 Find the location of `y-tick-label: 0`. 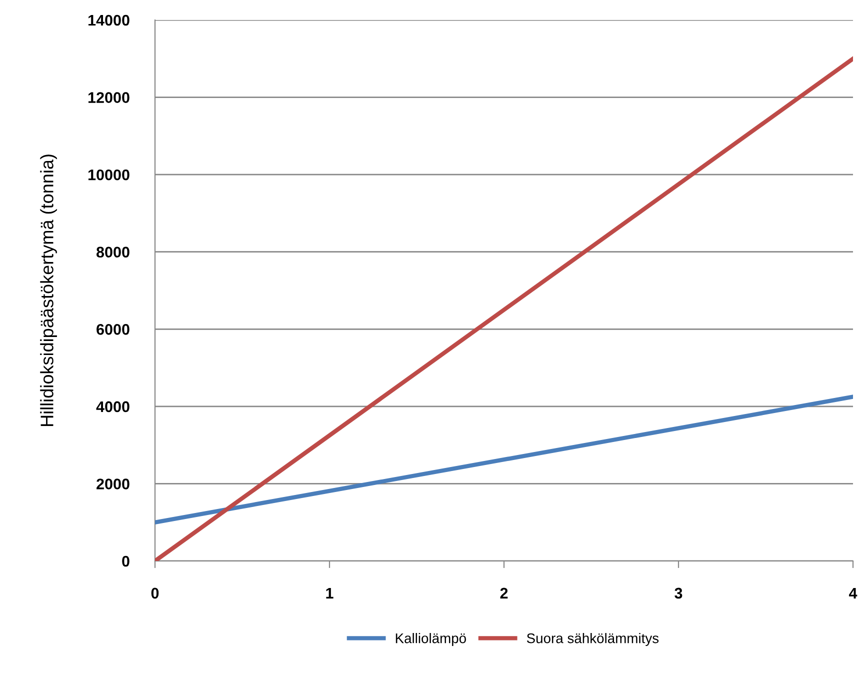

y-tick-label: 0 is located at coordinates (126, 561).